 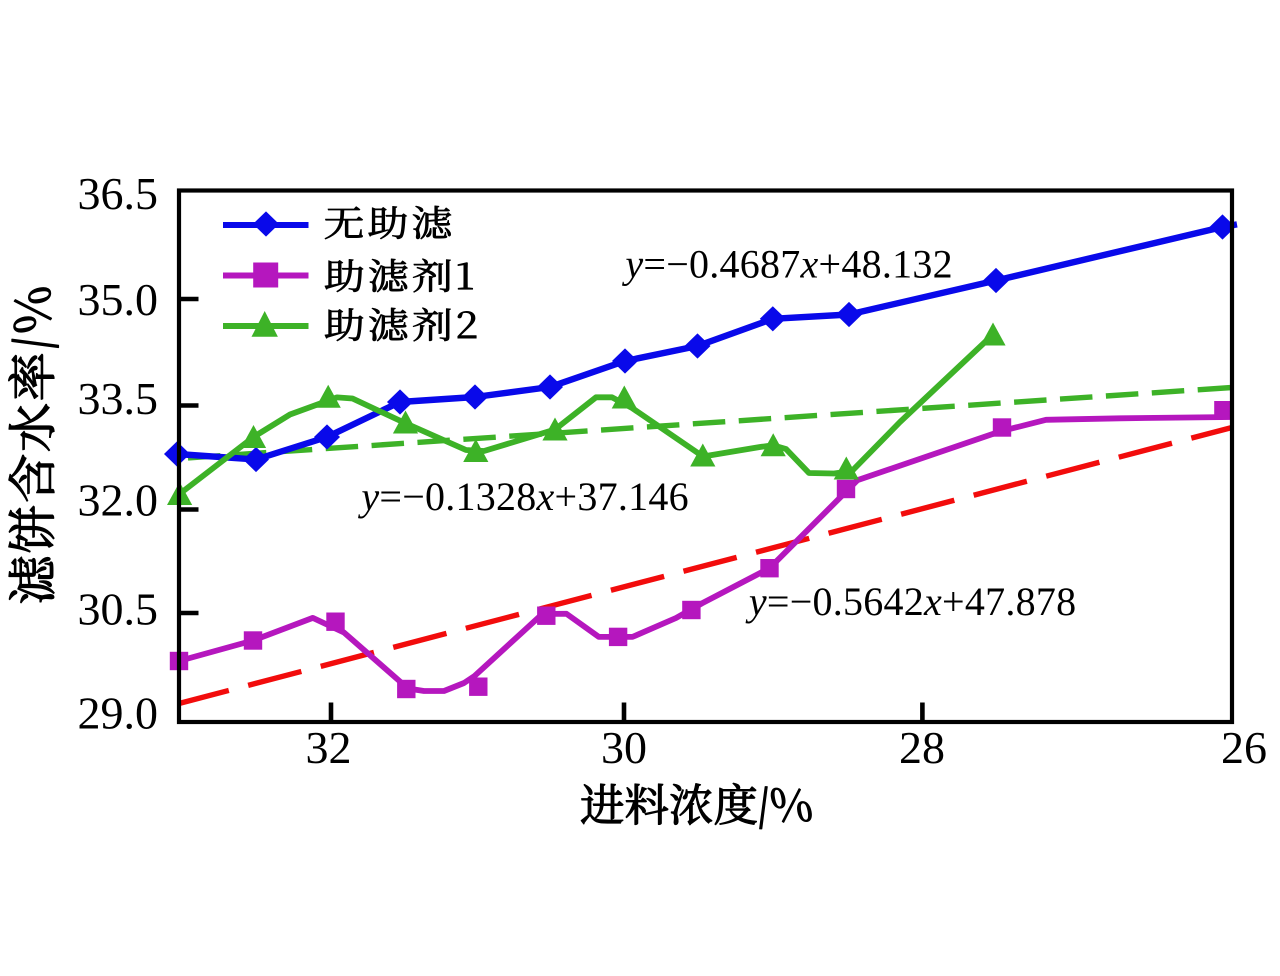 I want to click on svg-text: 35.0, so click(x=118, y=299).